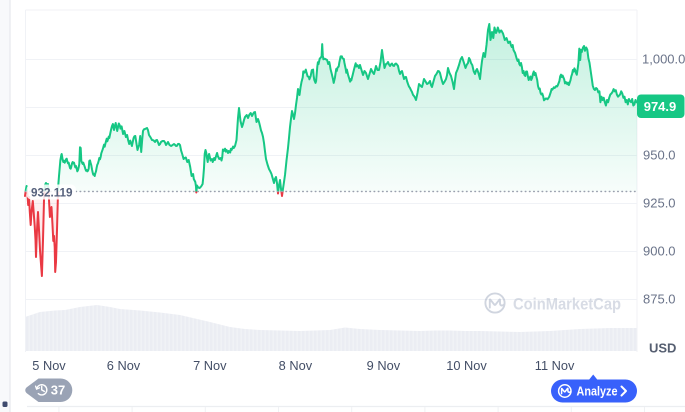  What do you see at coordinates (663, 59) in the screenshot?
I see `svg-text: 1,000.0` at bounding box center [663, 59].